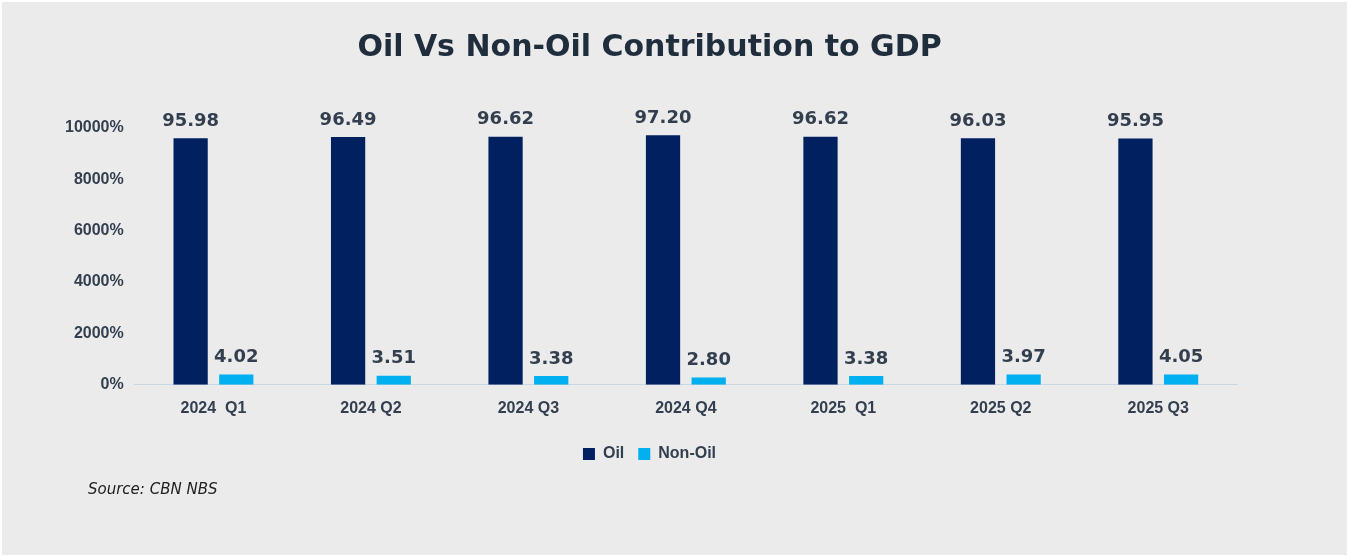 The width and height of the screenshot is (1349, 557). What do you see at coordinates (843, 407) in the screenshot?
I see `x-tick-label: 2025 Q1` at bounding box center [843, 407].